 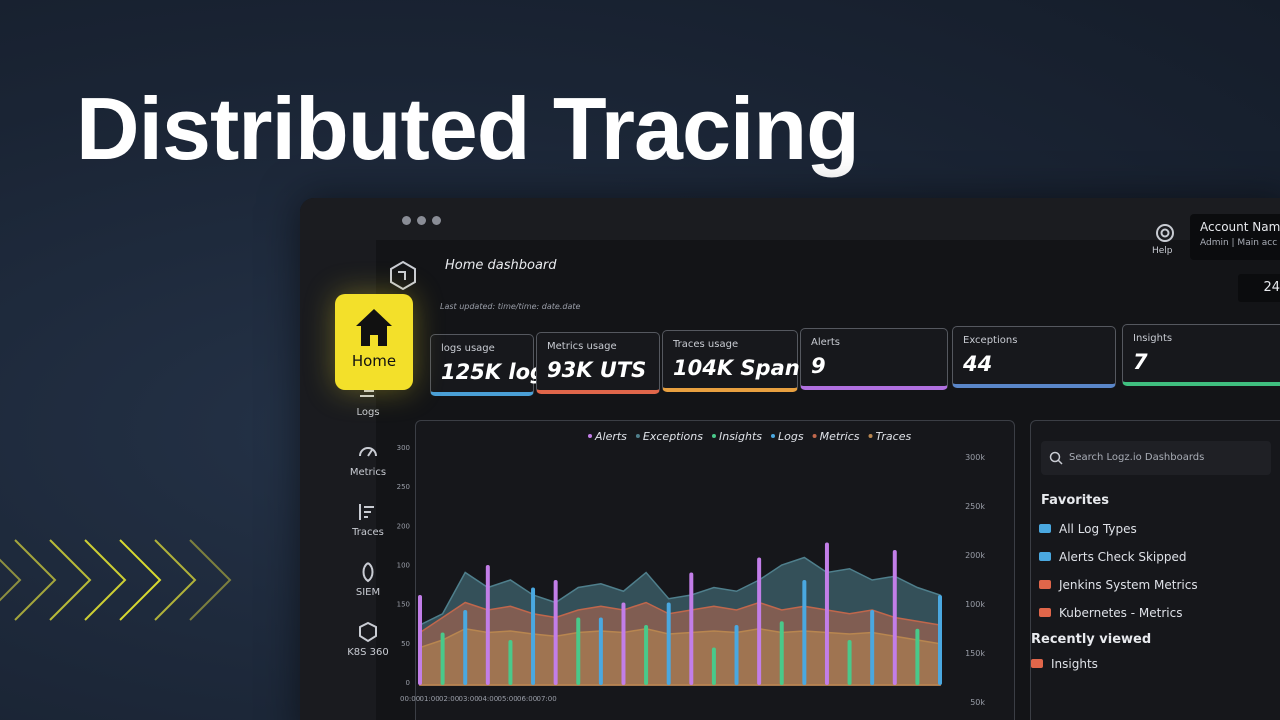 What do you see at coordinates (1159, 529) in the screenshot?
I see `favorite-item: All Log Types` at bounding box center [1159, 529].